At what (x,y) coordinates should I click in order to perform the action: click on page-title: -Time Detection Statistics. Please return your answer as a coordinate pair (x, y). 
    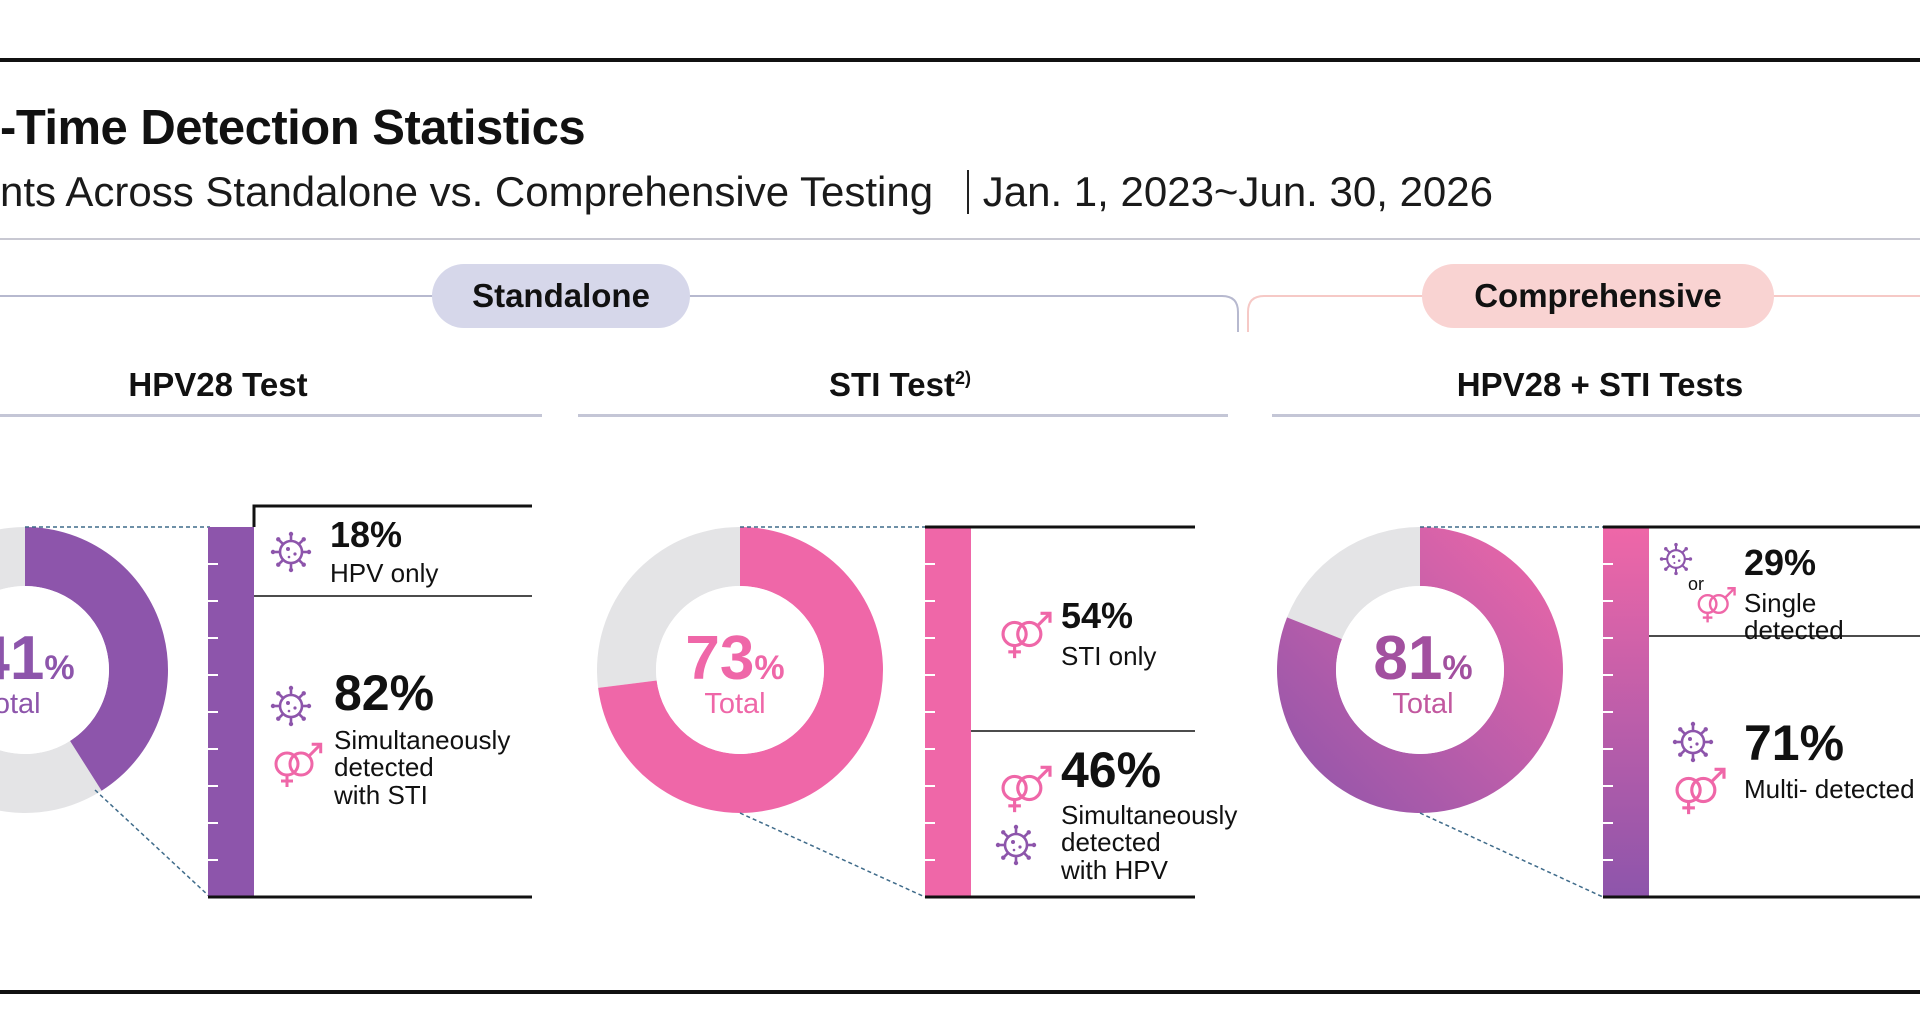
    Looking at the image, I should click on (293, 128).